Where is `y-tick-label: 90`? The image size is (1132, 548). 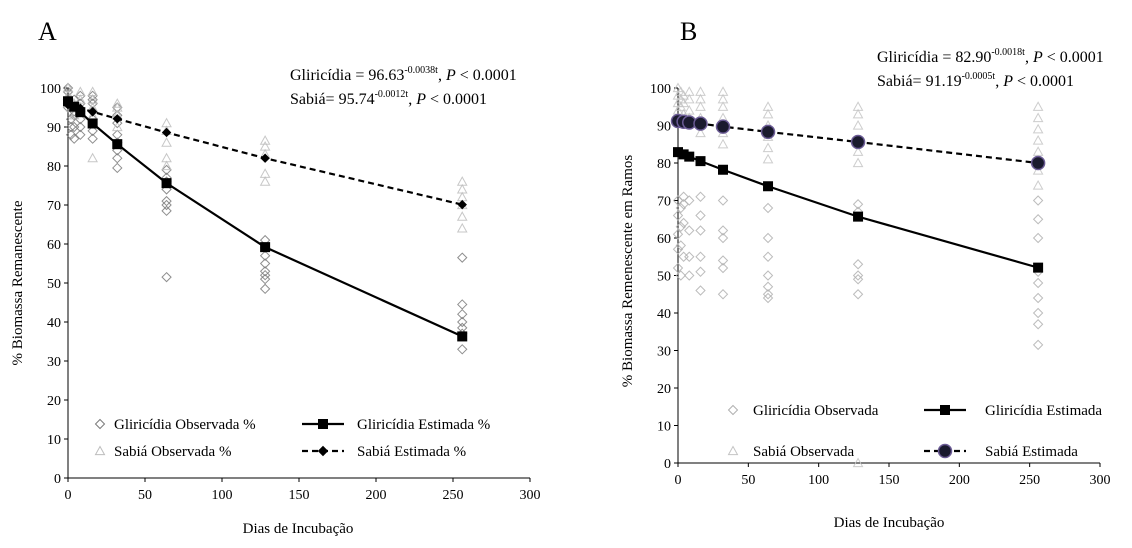
y-tick-label: 90 is located at coordinates (54, 128).